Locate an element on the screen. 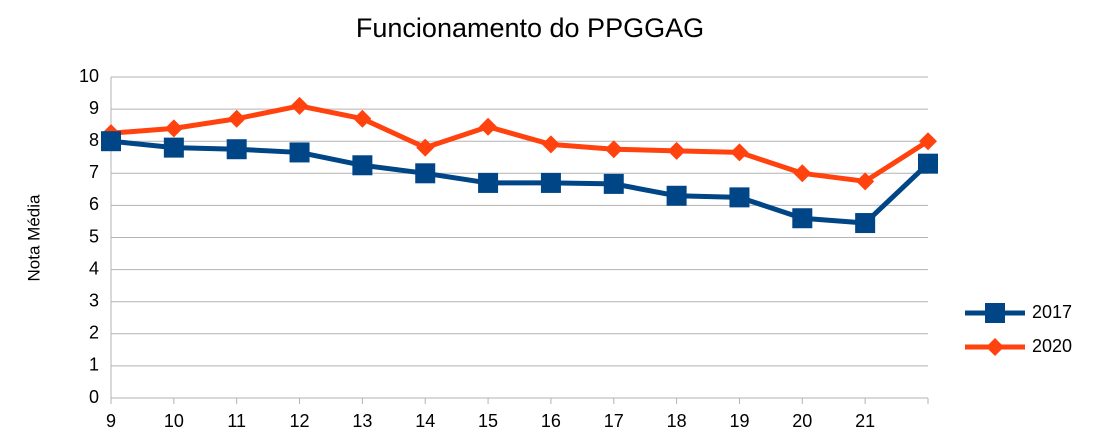  y-tick-label: 7 is located at coordinates (94, 172).